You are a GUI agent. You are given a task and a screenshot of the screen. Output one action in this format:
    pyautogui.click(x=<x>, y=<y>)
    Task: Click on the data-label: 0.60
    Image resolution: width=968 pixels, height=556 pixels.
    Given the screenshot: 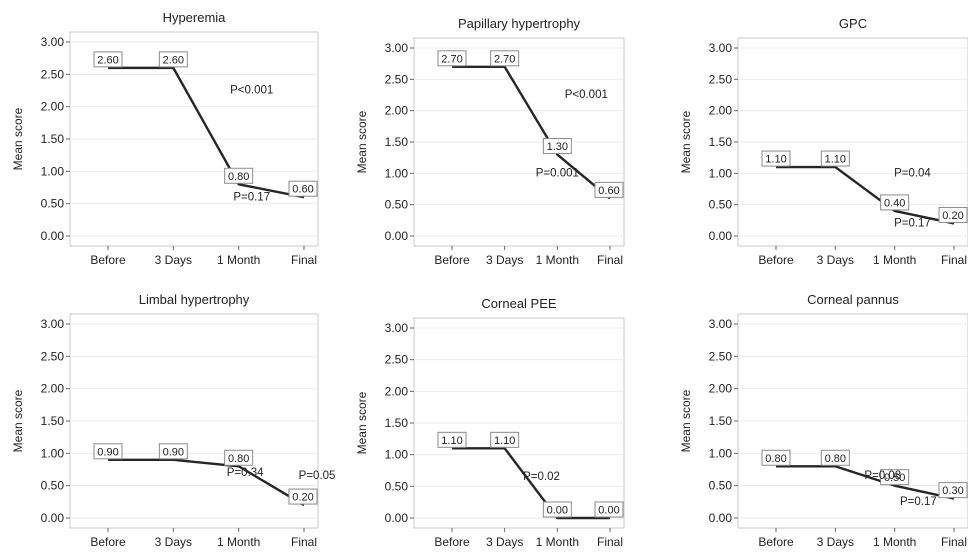 What is the action you would take?
    pyautogui.click(x=609, y=189)
    